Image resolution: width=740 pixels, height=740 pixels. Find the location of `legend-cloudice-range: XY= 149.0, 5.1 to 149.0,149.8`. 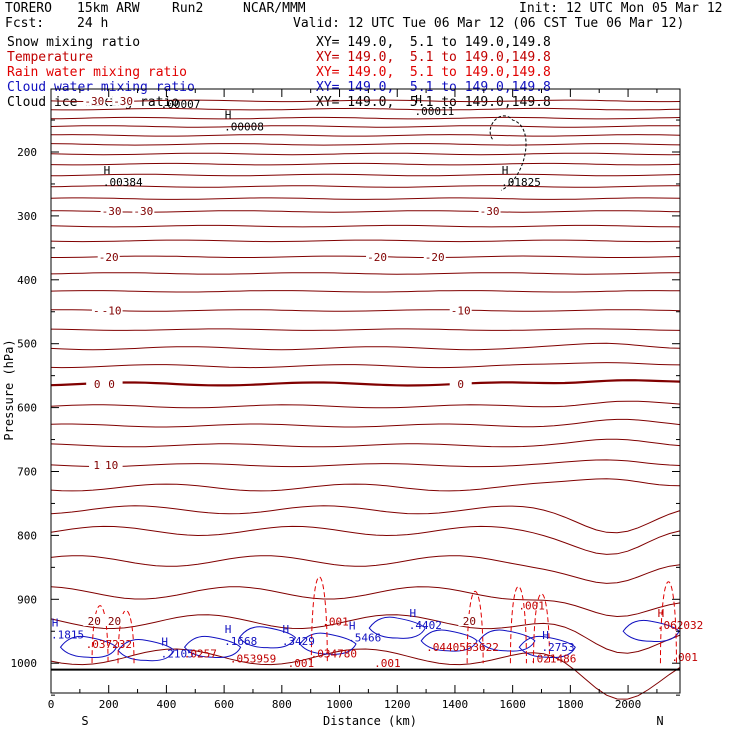

legend-cloudice-range: XY= 149.0, 5.1 to 149.0,149.8 is located at coordinates (433, 102).